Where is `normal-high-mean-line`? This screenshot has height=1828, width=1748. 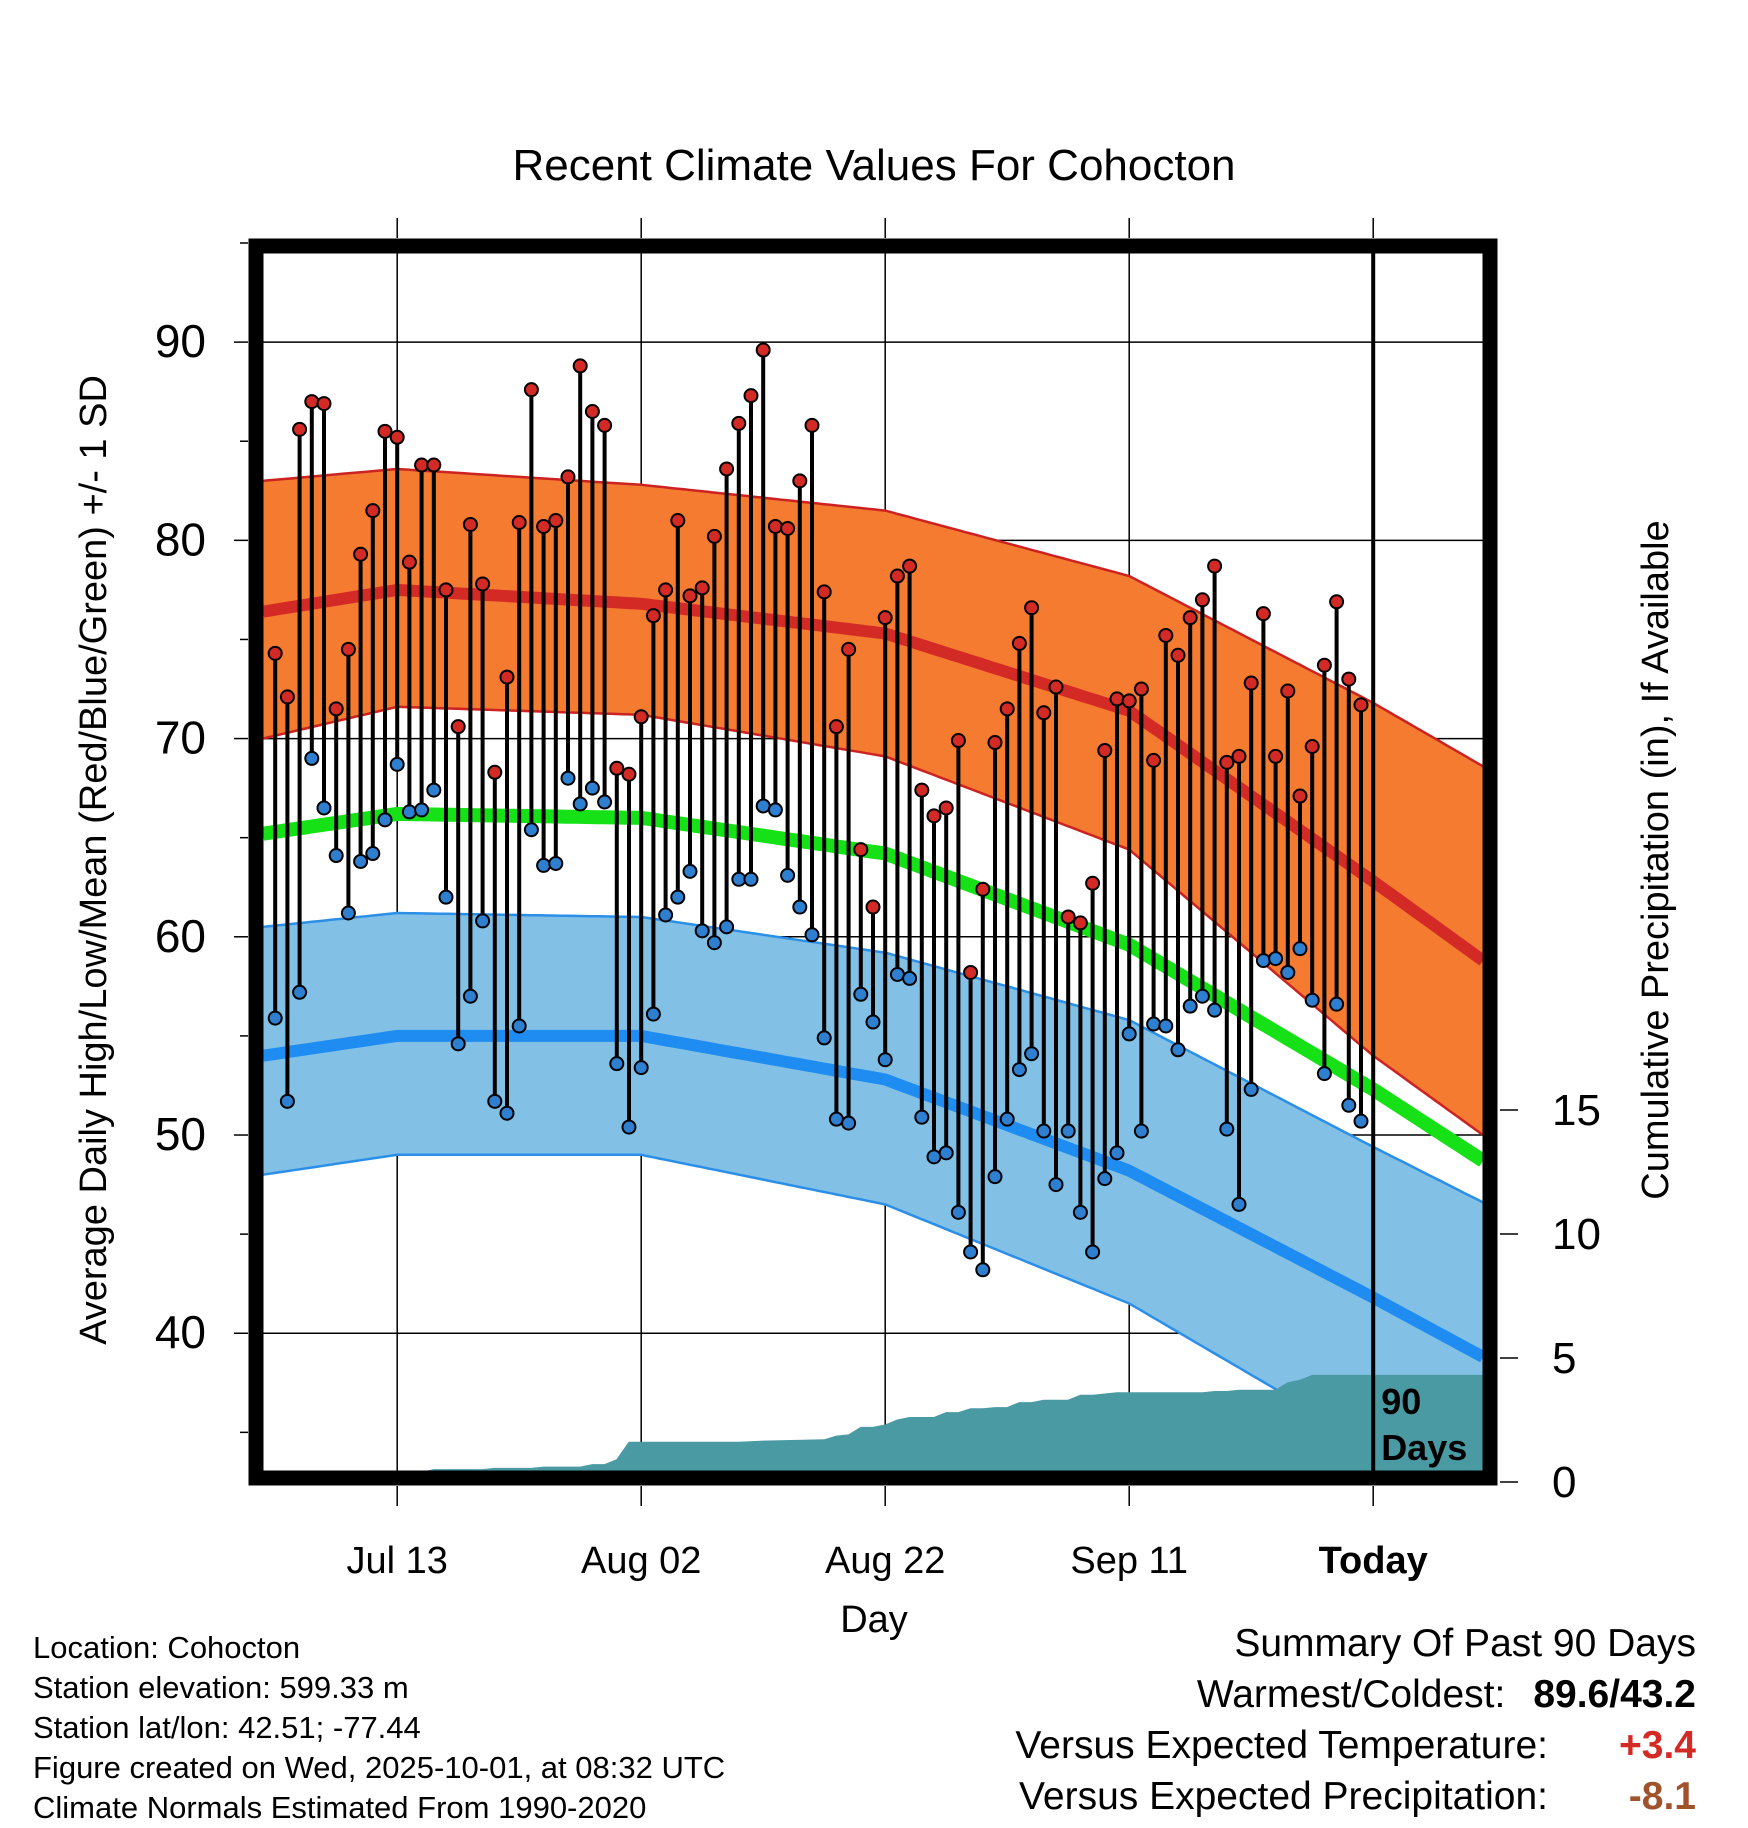
normal-high-mean-line is located at coordinates (873, 774).